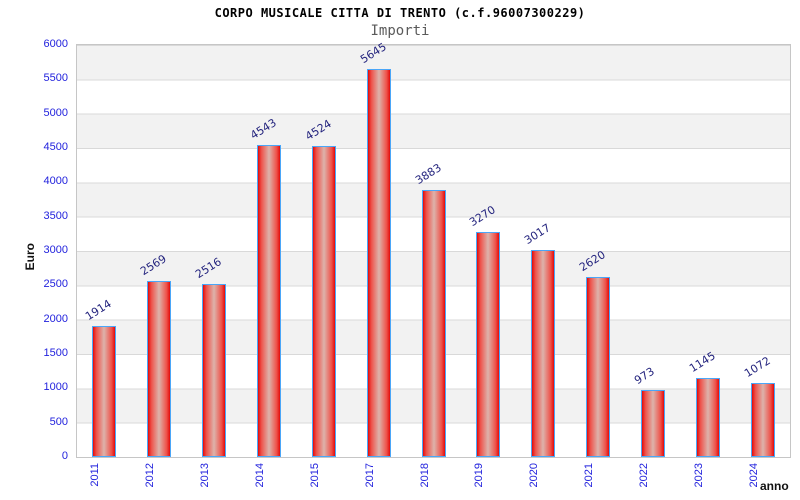  What do you see at coordinates (64, 456) in the screenshot?
I see `y-tick-label: 0` at bounding box center [64, 456].